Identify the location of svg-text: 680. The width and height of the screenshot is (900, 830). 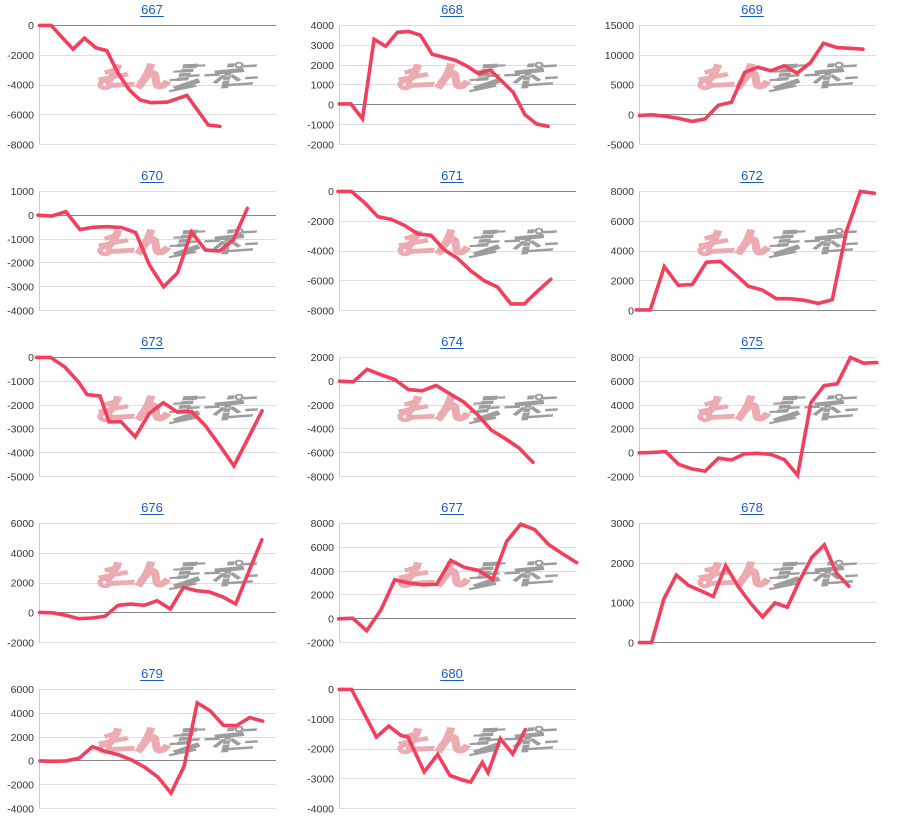
(452, 673).